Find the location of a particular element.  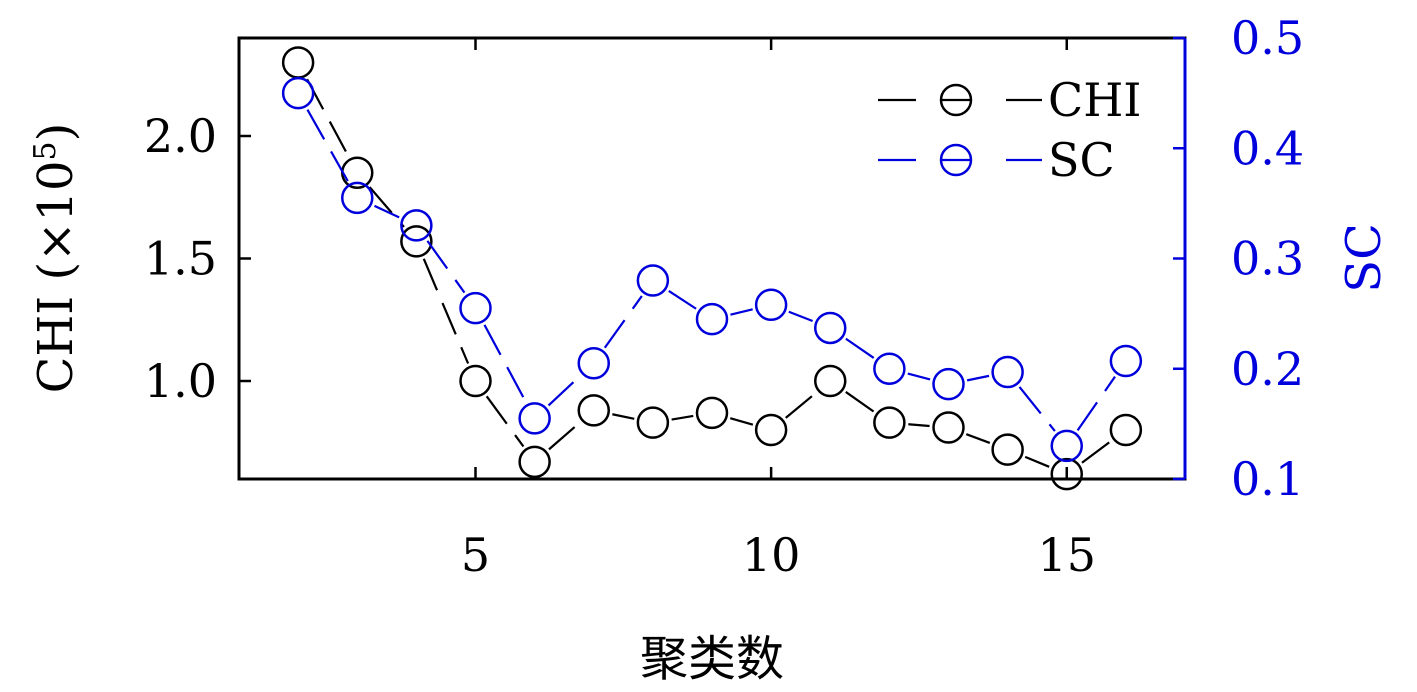

legend-chi-label: CHI is located at coordinates (1094, 100).